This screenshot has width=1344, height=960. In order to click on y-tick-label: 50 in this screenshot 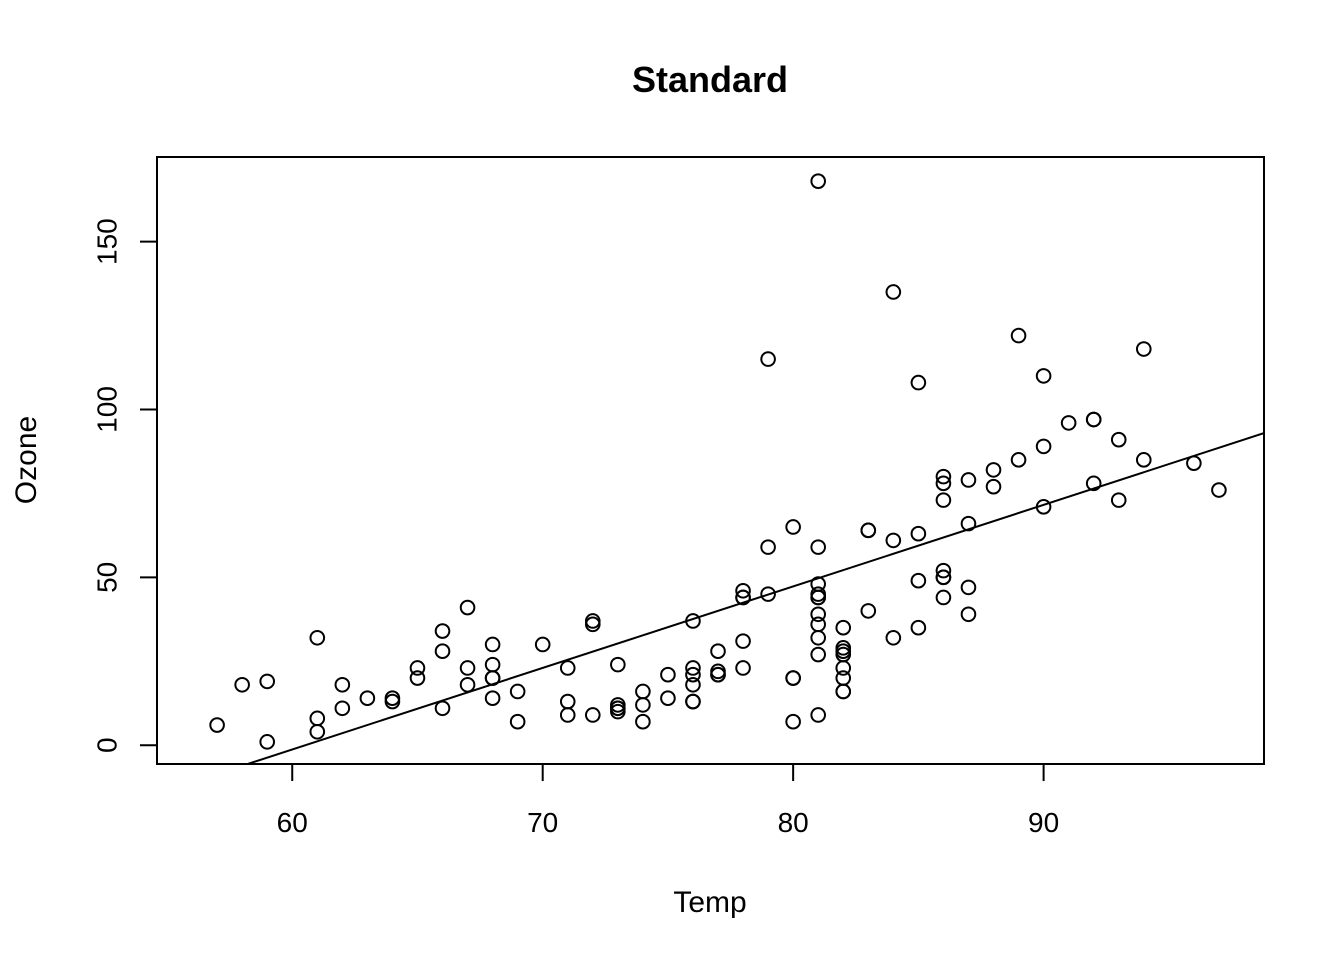, I will do `click(106, 577)`.